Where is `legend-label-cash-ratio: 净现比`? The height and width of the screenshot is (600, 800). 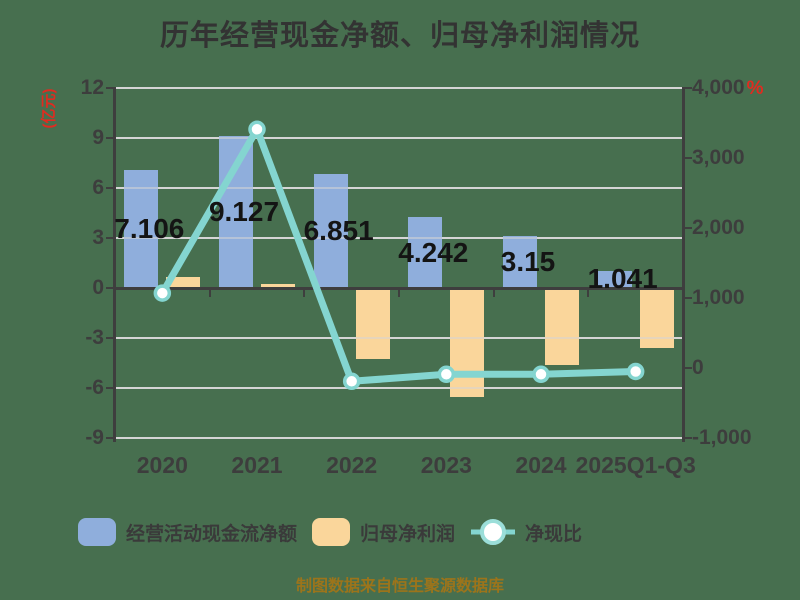
legend-label-cash-ratio: 净现比 is located at coordinates (554, 534).